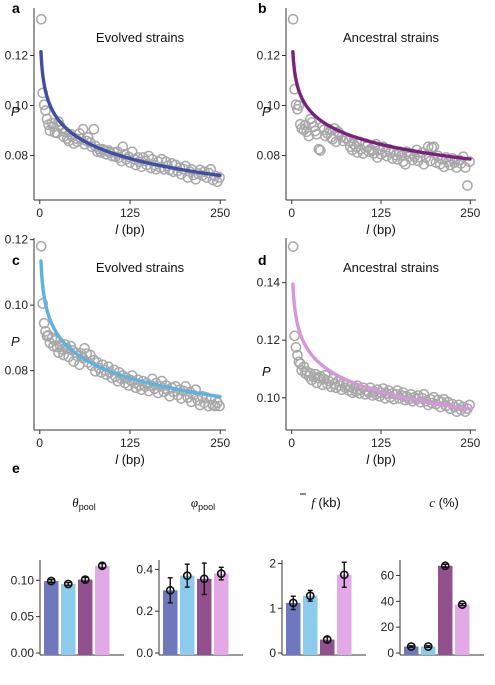  What do you see at coordinates (203, 503) in the screenshot?
I see `bar-chart-title: φpool` at bounding box center [203, 503].